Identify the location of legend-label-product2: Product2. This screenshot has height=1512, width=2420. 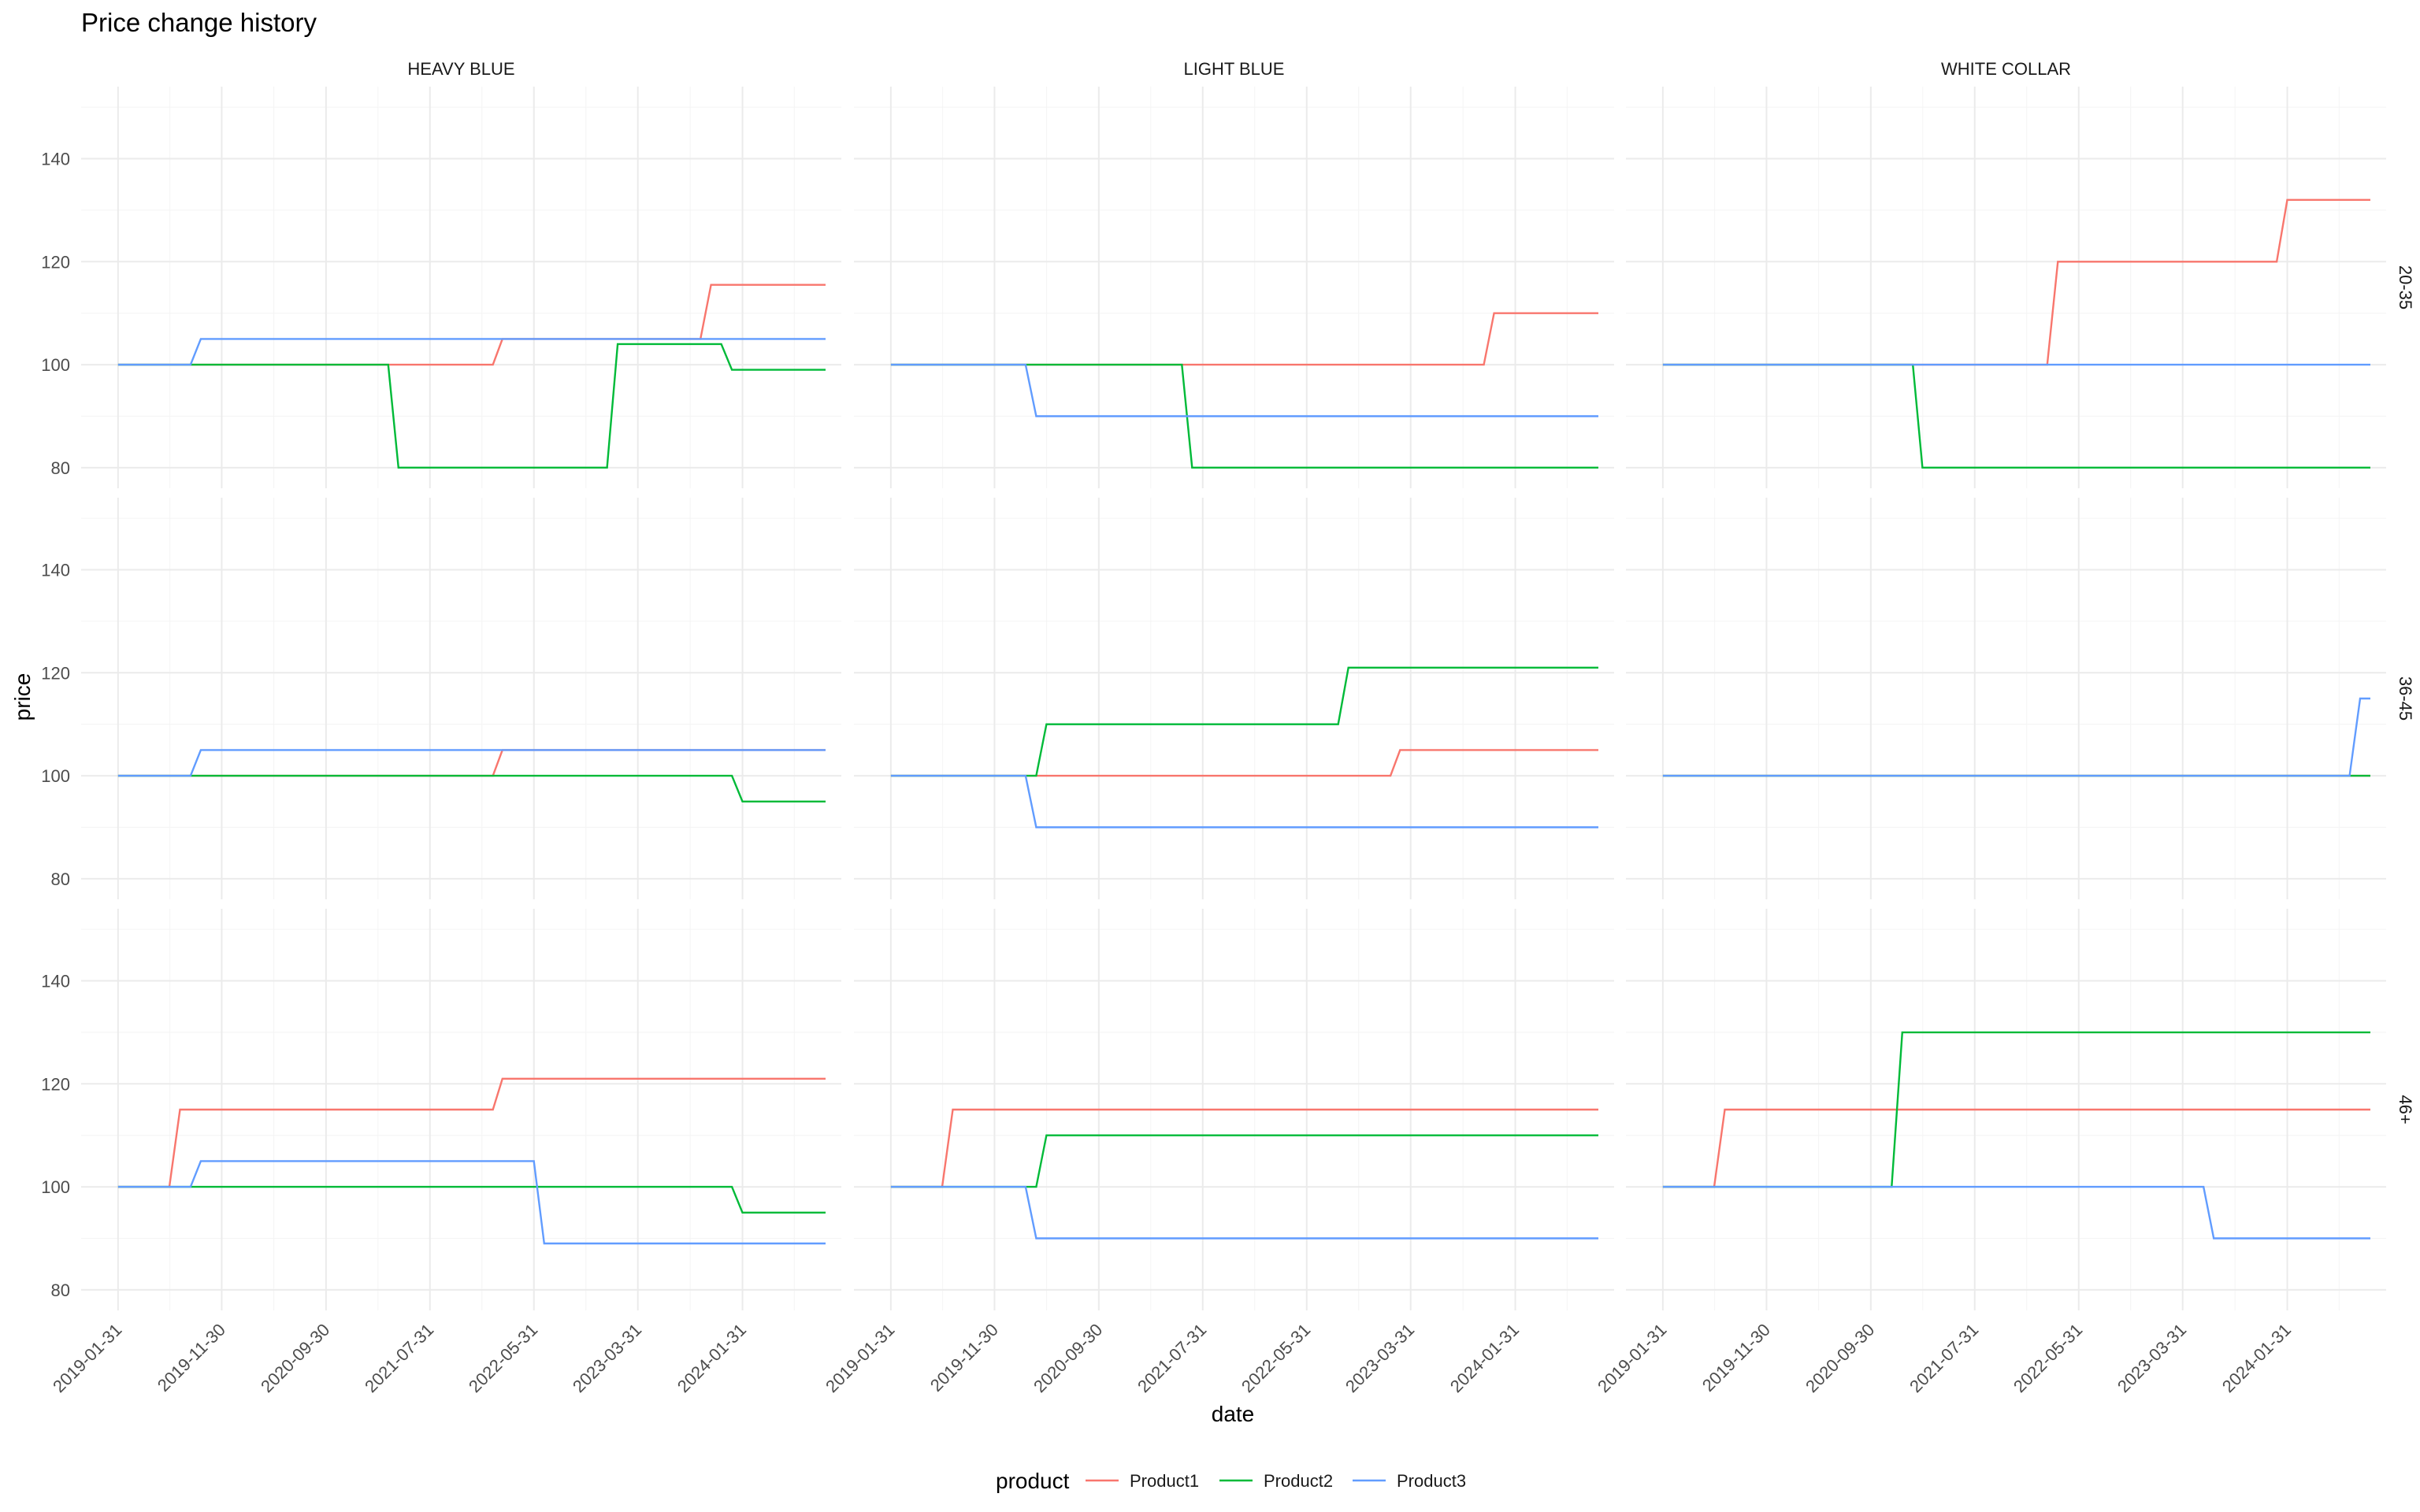
(1298, 1481).